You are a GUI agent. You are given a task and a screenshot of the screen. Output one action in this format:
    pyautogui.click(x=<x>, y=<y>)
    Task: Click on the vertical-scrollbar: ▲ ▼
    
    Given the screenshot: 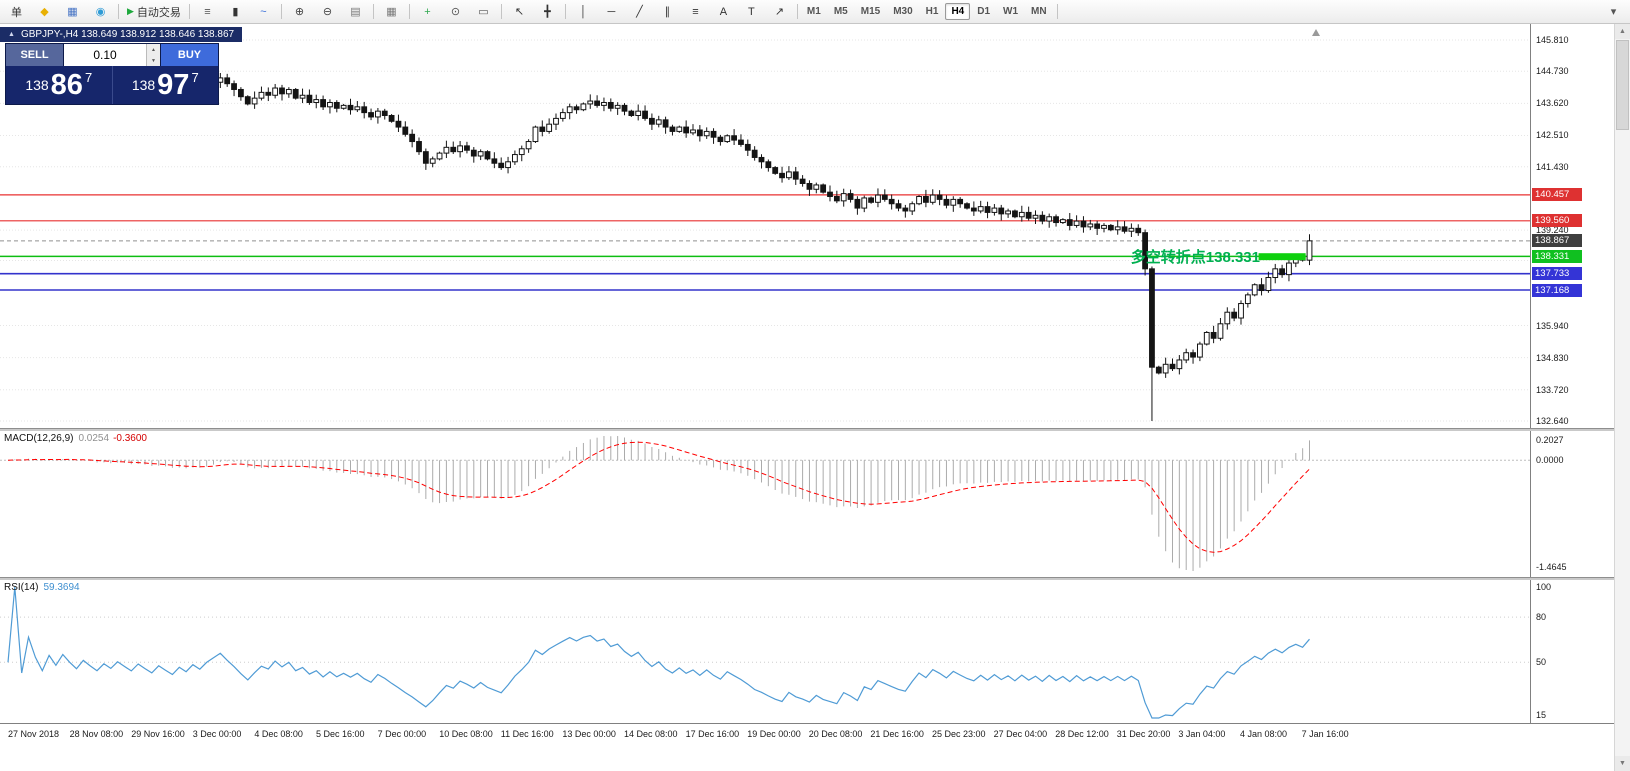 What is the action you would take?
    pyautogui.click(x=1622, y=397)
    